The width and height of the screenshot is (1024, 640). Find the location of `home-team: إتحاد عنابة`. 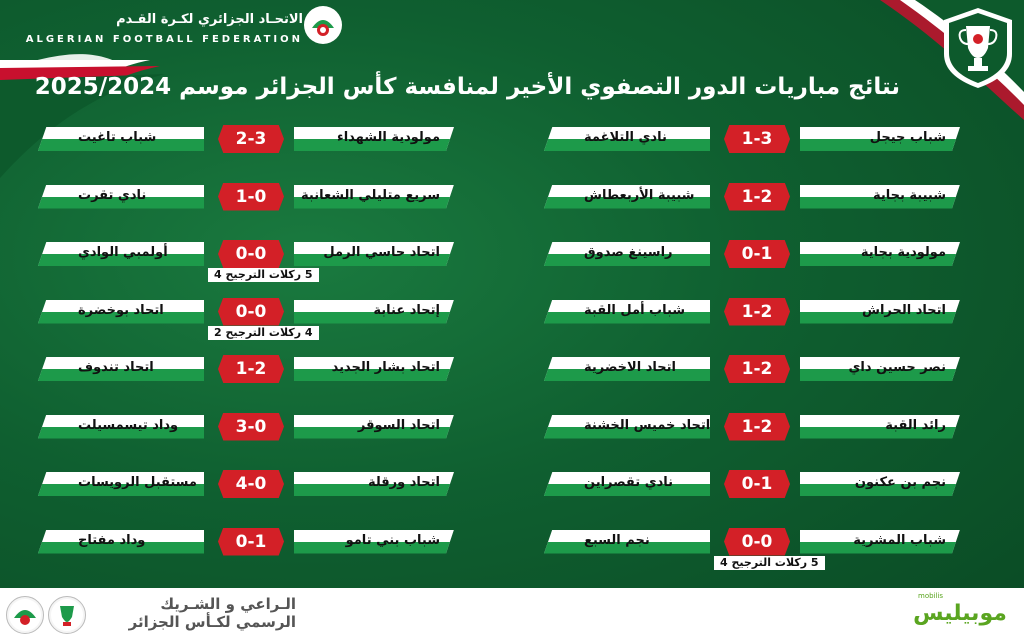

home-team: إتحاد عنابة is located at coordinates (374, 311).